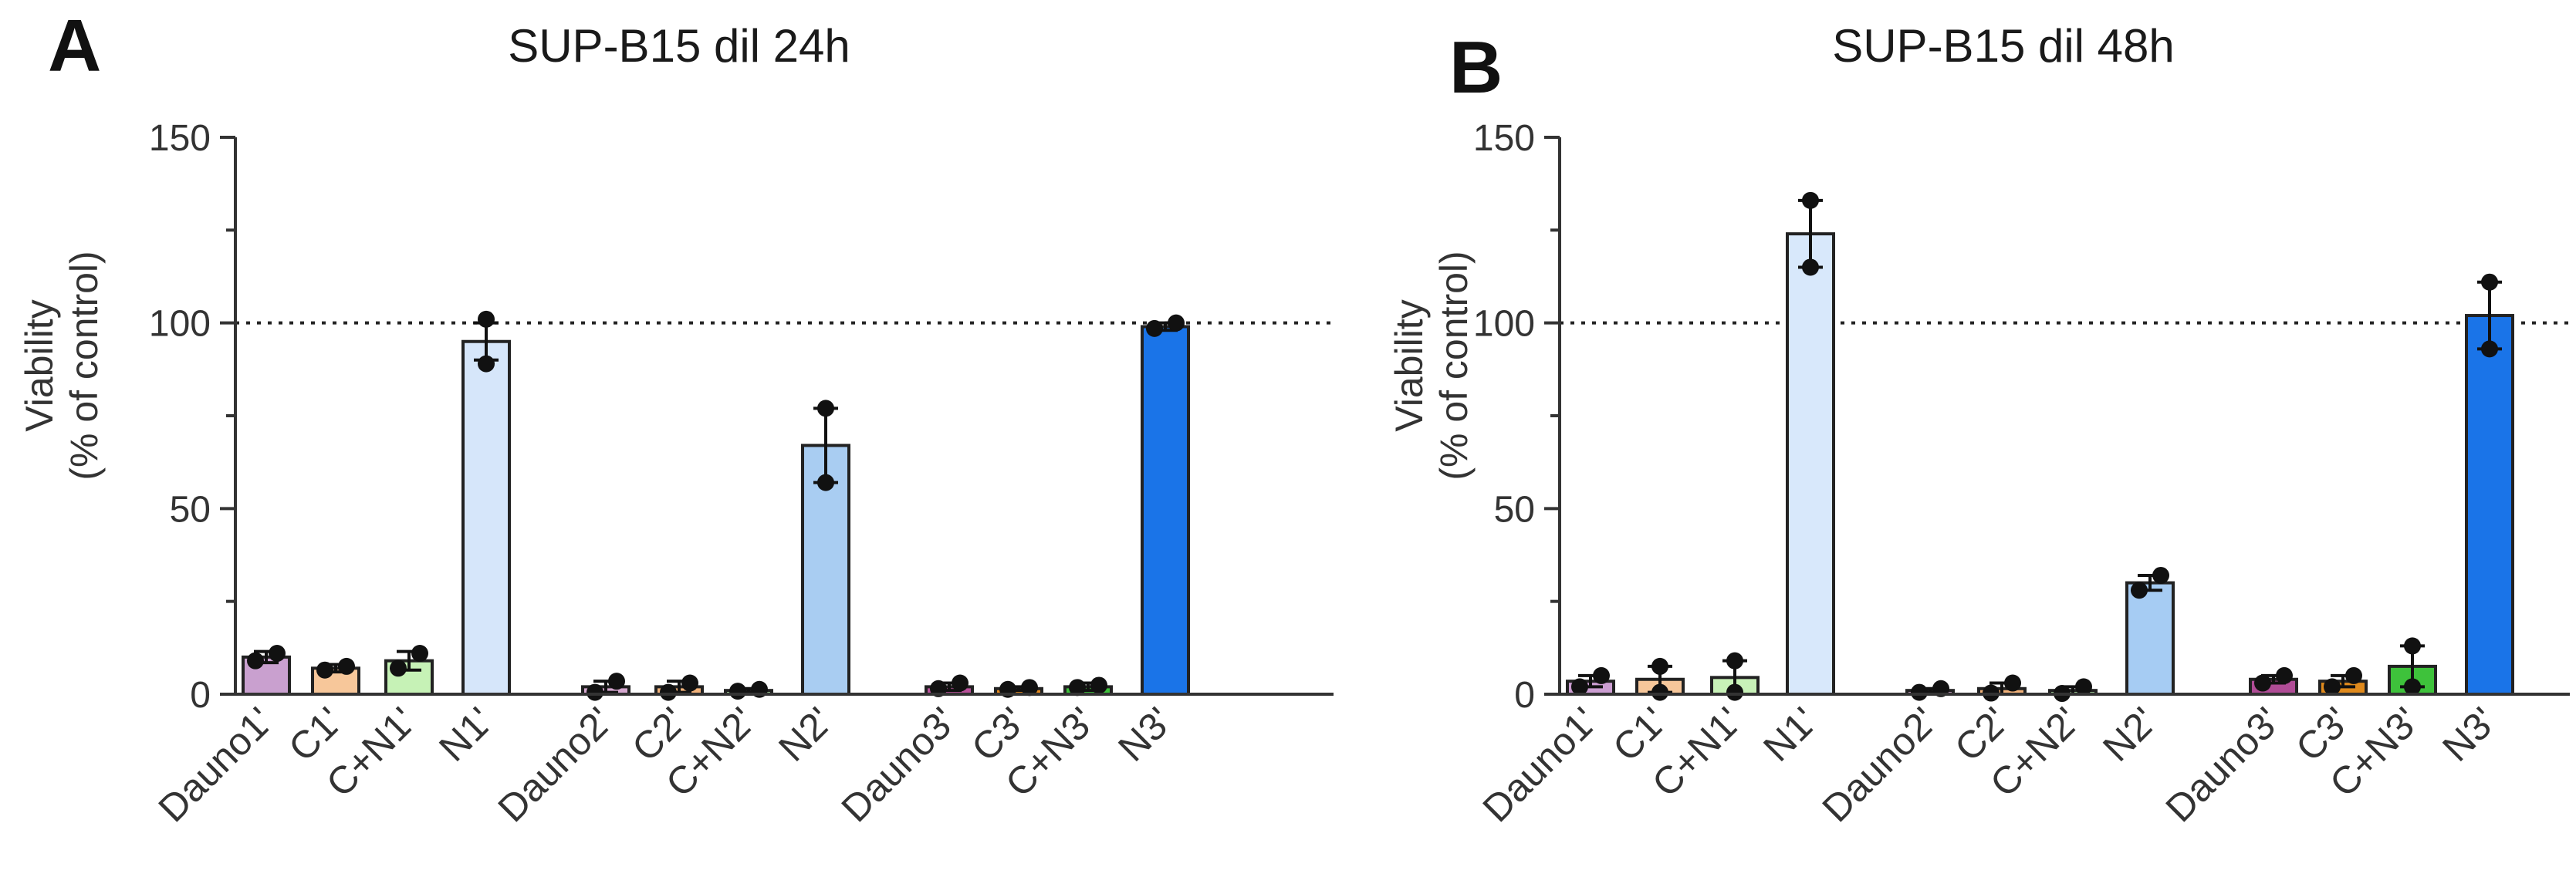 This screenshot has width=2576, height=877. Describe the element at coordinates (679, 46) in the screenshot. I see `chart-title: SUP-B15 dil 24h` at that location.